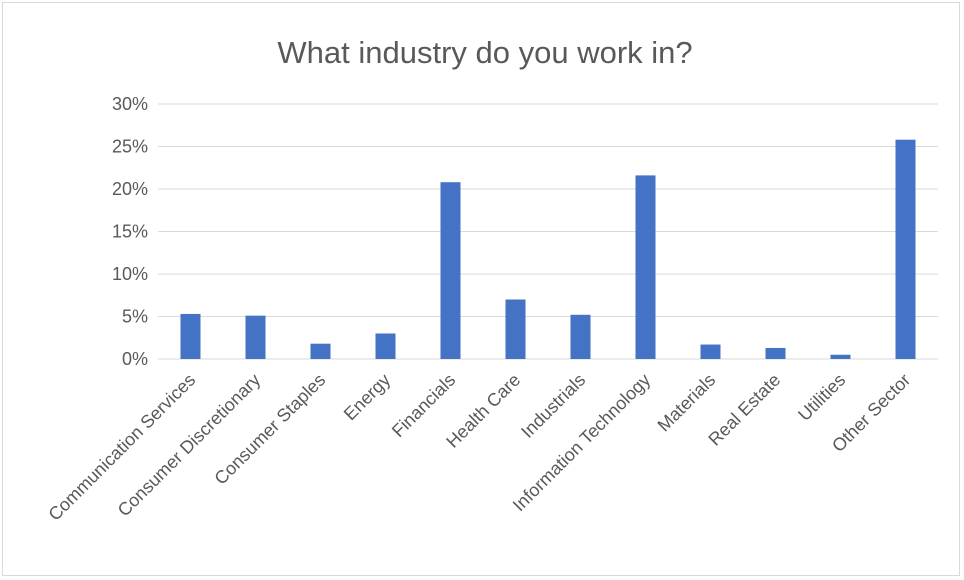  Describe the element at coordinates (269, 429) in the screenshot. I see `x-tick-label: Consumer Staples` at that location.